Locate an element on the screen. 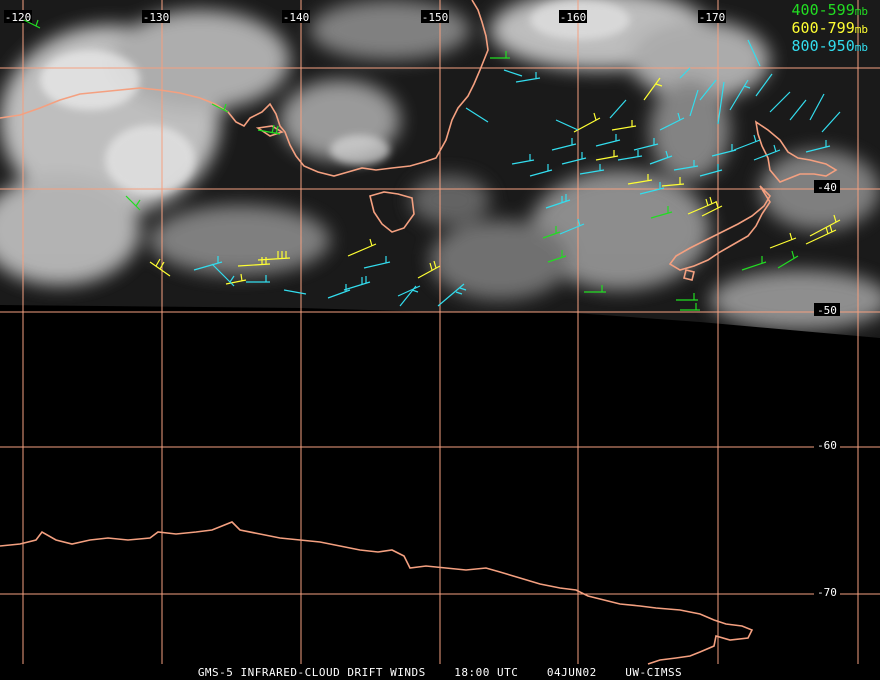 This screenshot has width=880, height=680. legend-item-600-799: 600-799mb is located at coordinates (830, 29).